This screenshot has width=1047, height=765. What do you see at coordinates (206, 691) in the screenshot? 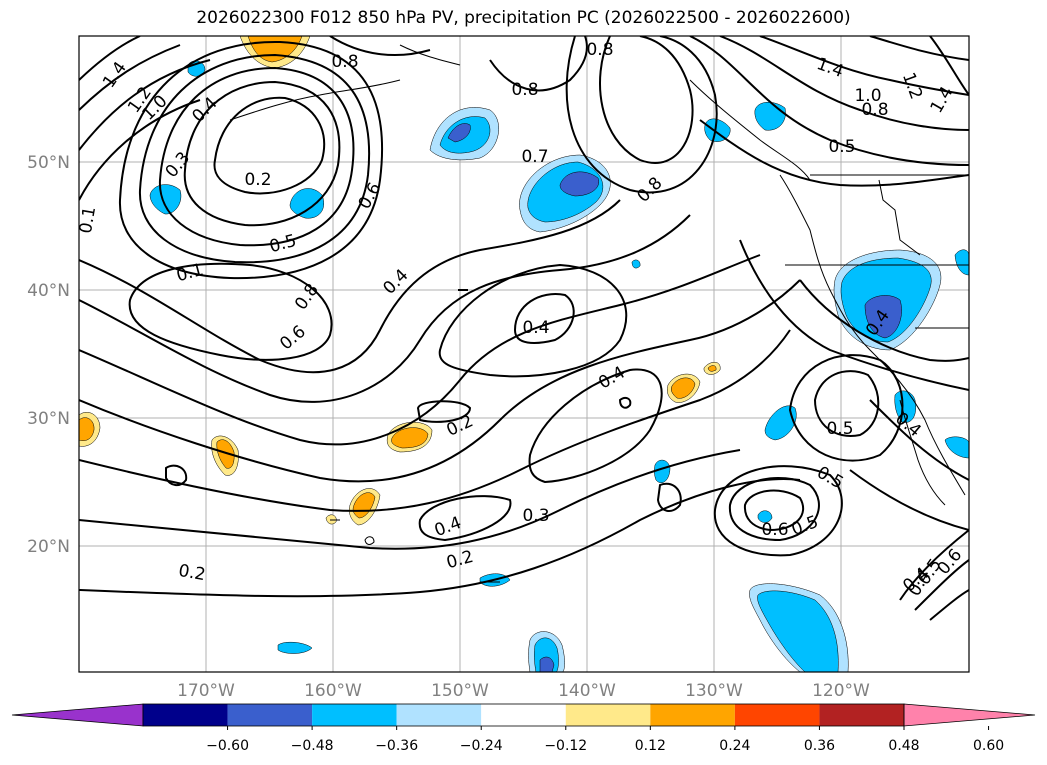
I see `lon-label-170w: 170°W` at bounding box center [206, 691].